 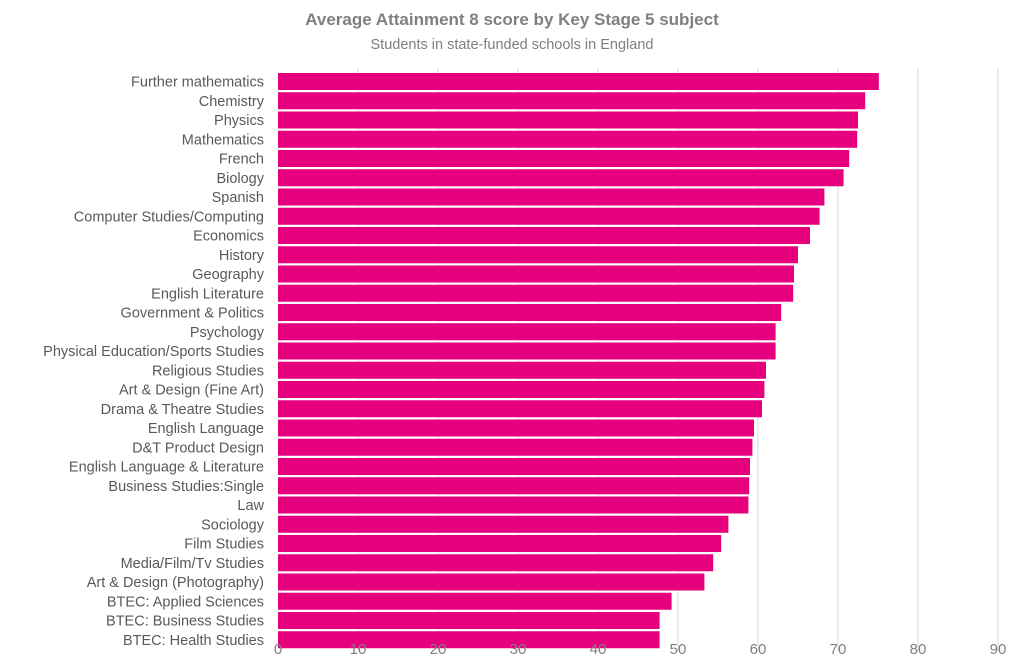 I want to click on category-label: Media/Film/Tv Studies, so click(x=192, y=564).